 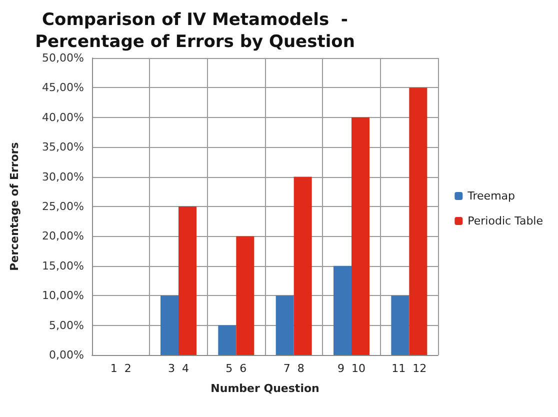 I want to click on y-tick-label: 45,00%, so click(x=63, y=87).